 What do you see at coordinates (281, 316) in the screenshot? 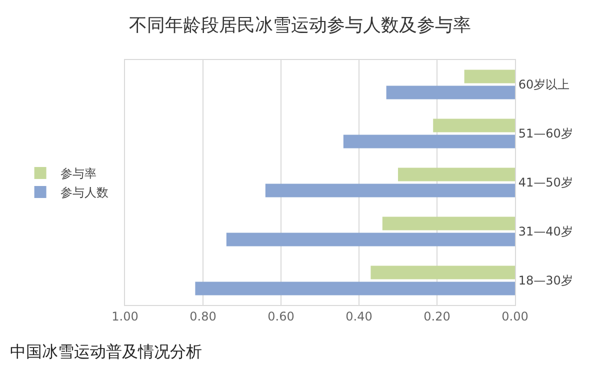
I see `x-tick-label: 0.60` at bounding box center [281, 316].